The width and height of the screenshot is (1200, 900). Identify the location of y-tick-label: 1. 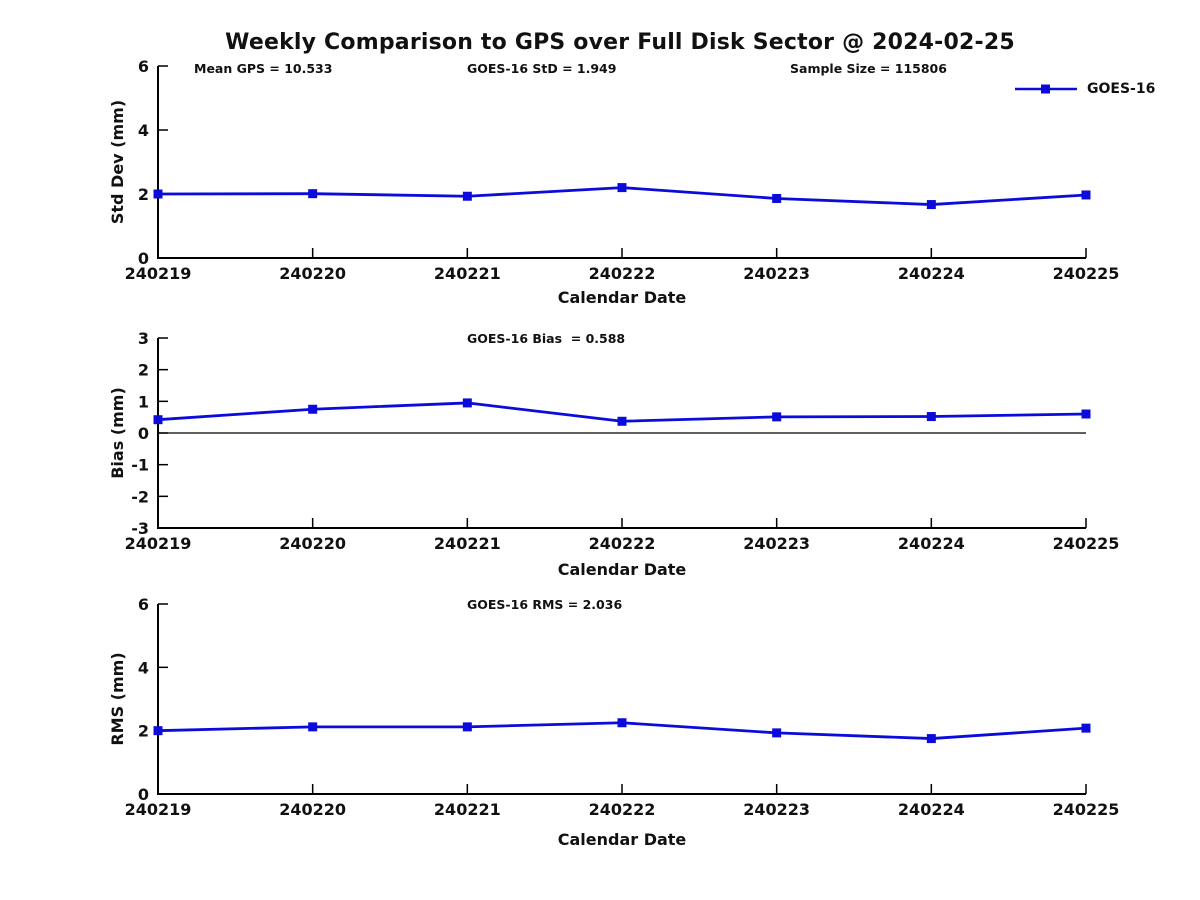
(143, 401).